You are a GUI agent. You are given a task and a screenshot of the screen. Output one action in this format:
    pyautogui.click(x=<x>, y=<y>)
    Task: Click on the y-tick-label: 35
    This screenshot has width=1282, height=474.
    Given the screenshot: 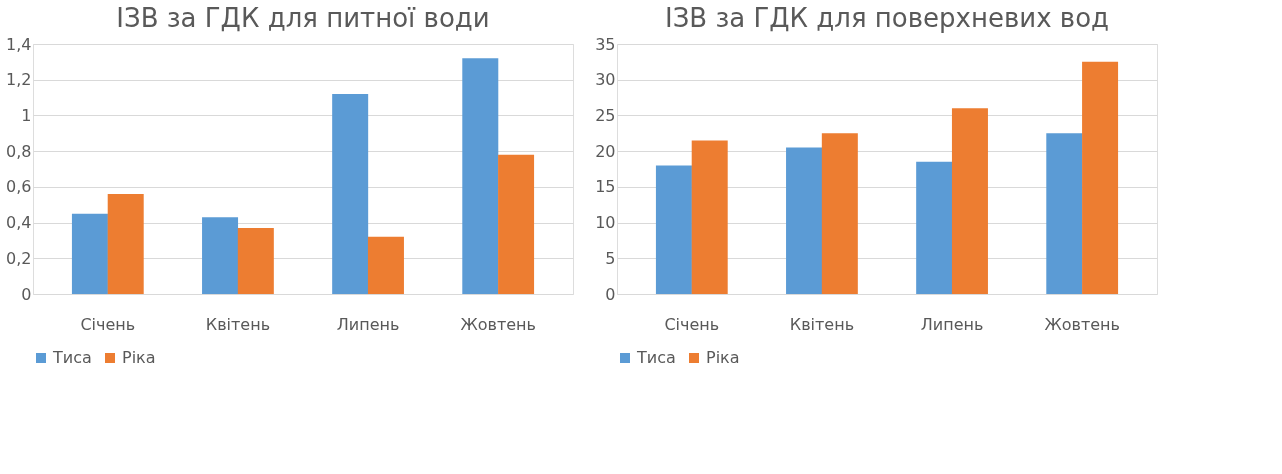 What is the action you would take?
    pyautogui.click(x=605, y=44)
    